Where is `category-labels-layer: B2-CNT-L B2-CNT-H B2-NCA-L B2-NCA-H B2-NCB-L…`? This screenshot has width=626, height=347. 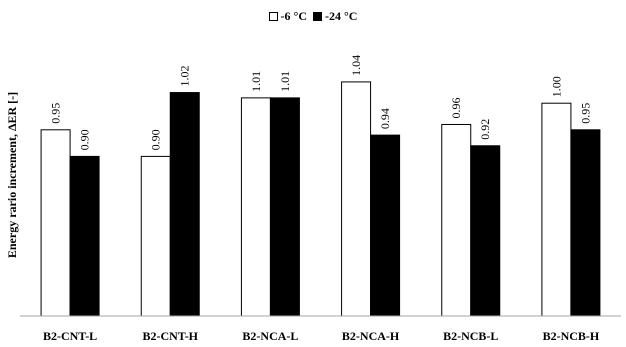 category-labels-layer: B2-CNT-L B2-CNT-H B2-NCA-L B2-NCA-H B2-NCB-L… is located at coordinates (321, 336).